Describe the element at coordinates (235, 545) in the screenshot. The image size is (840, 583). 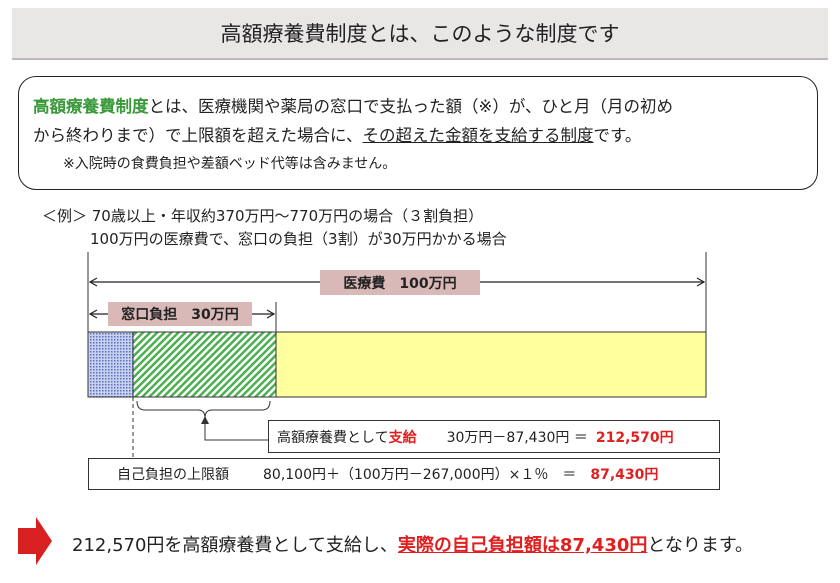
I see `conclusion-text: 212,570円を高額療養費として支給し、` at that location.